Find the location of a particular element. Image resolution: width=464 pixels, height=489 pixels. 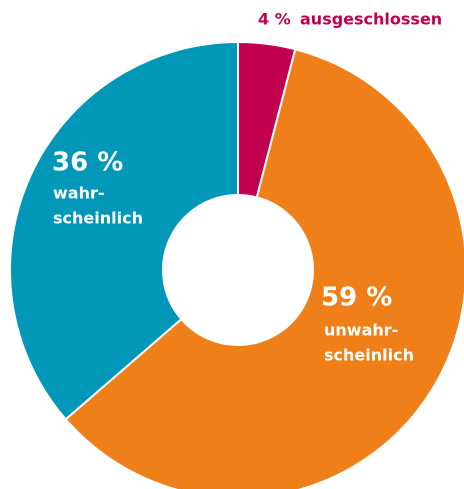

category-label: wahr- is located at coordinates (79, 193).